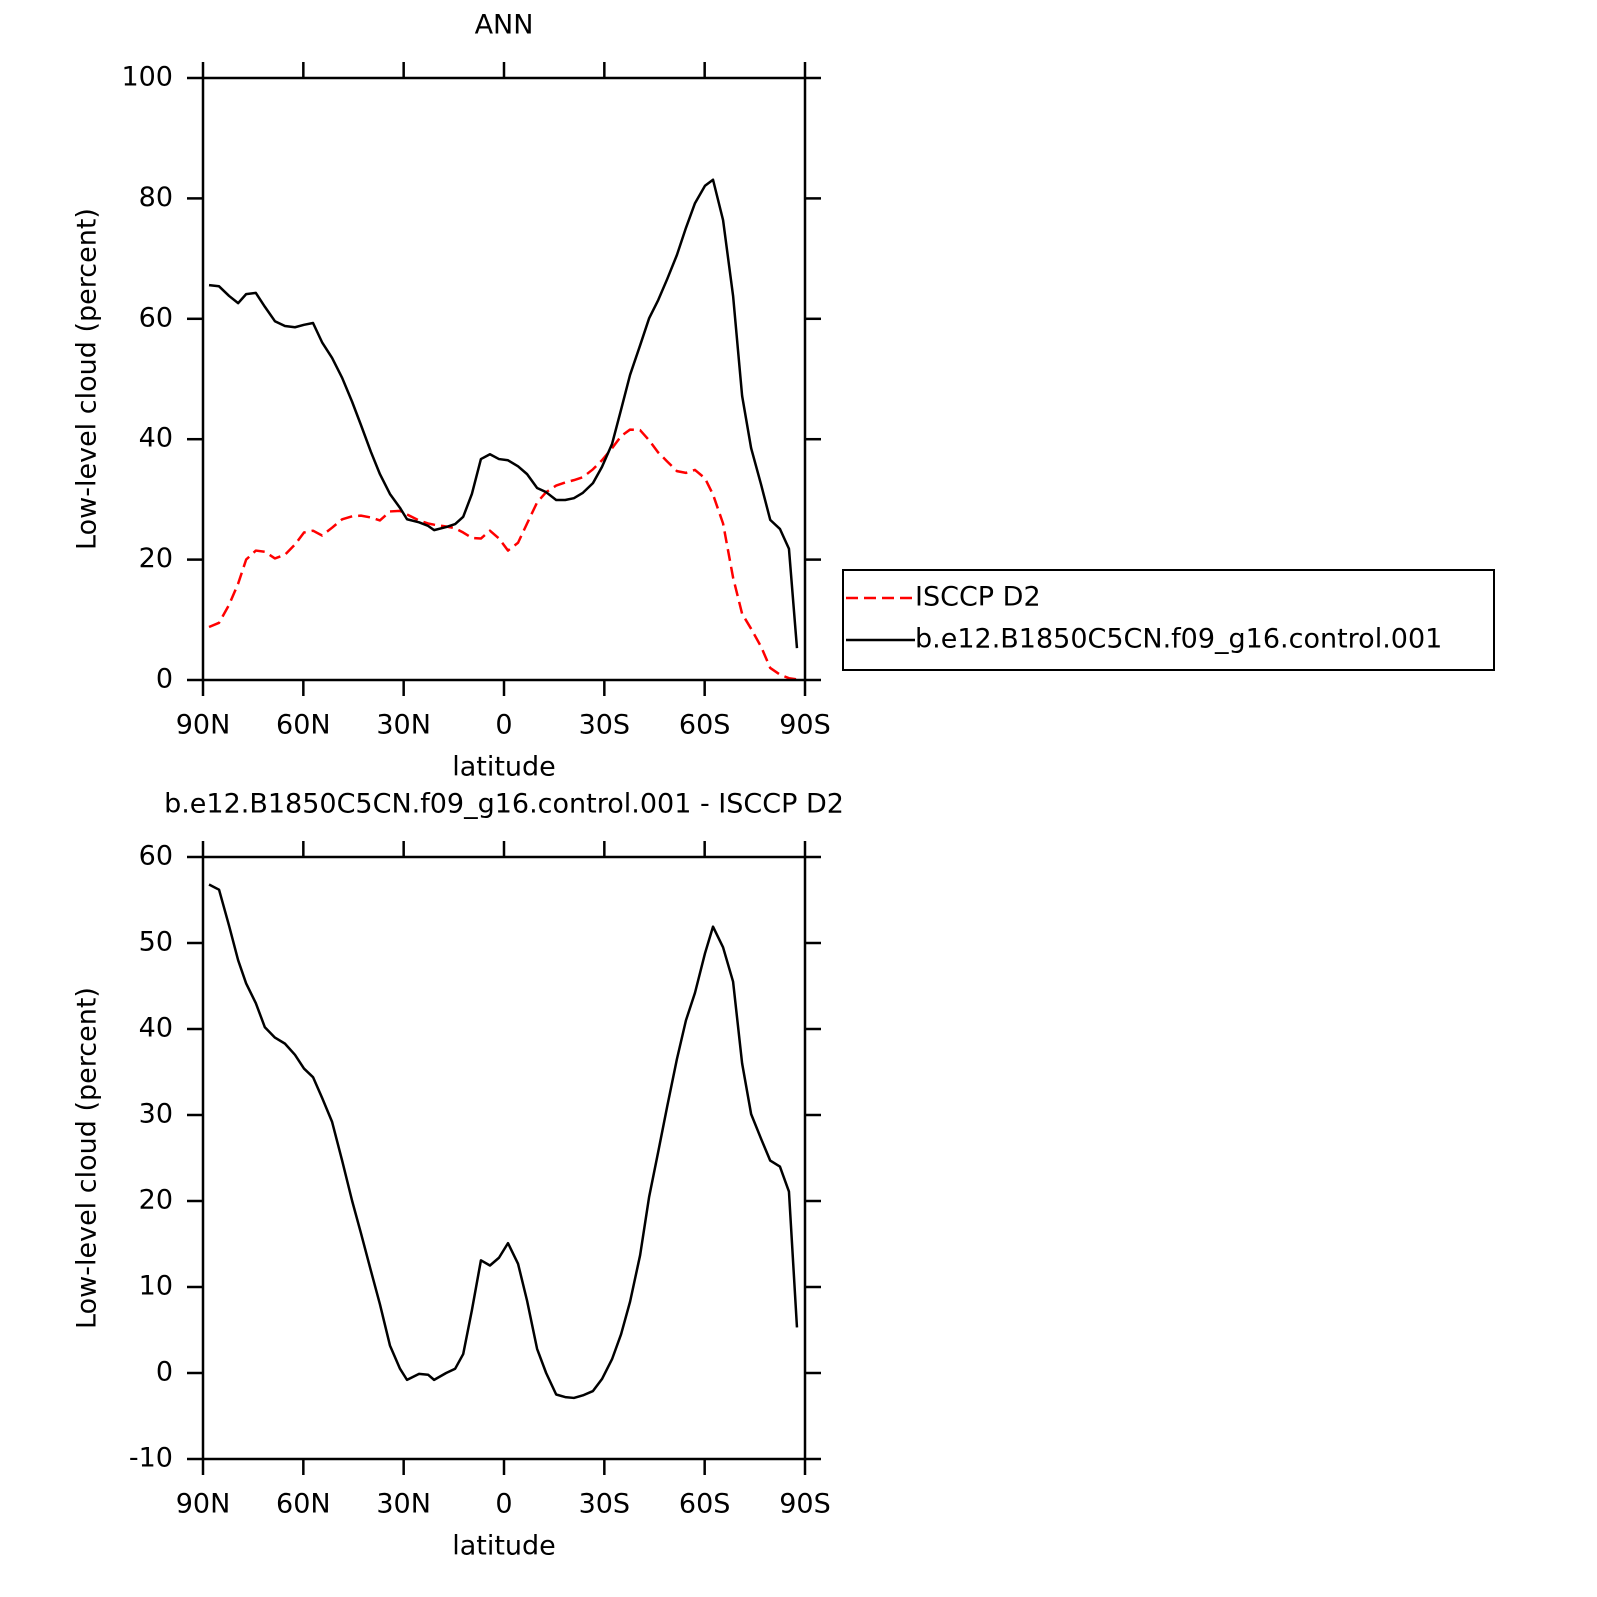  What do you see at coordinates (156, 197) in the screenshot?
I see `y-tick-label: 80` at bounding box center [156, 197].